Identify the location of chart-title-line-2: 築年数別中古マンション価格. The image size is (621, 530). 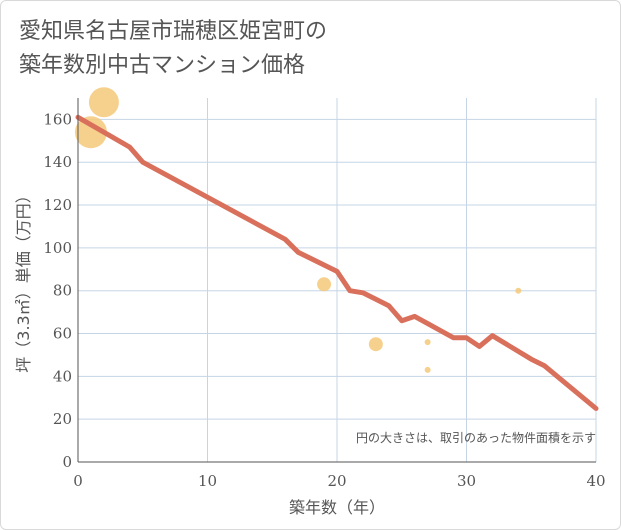
(162, 65).